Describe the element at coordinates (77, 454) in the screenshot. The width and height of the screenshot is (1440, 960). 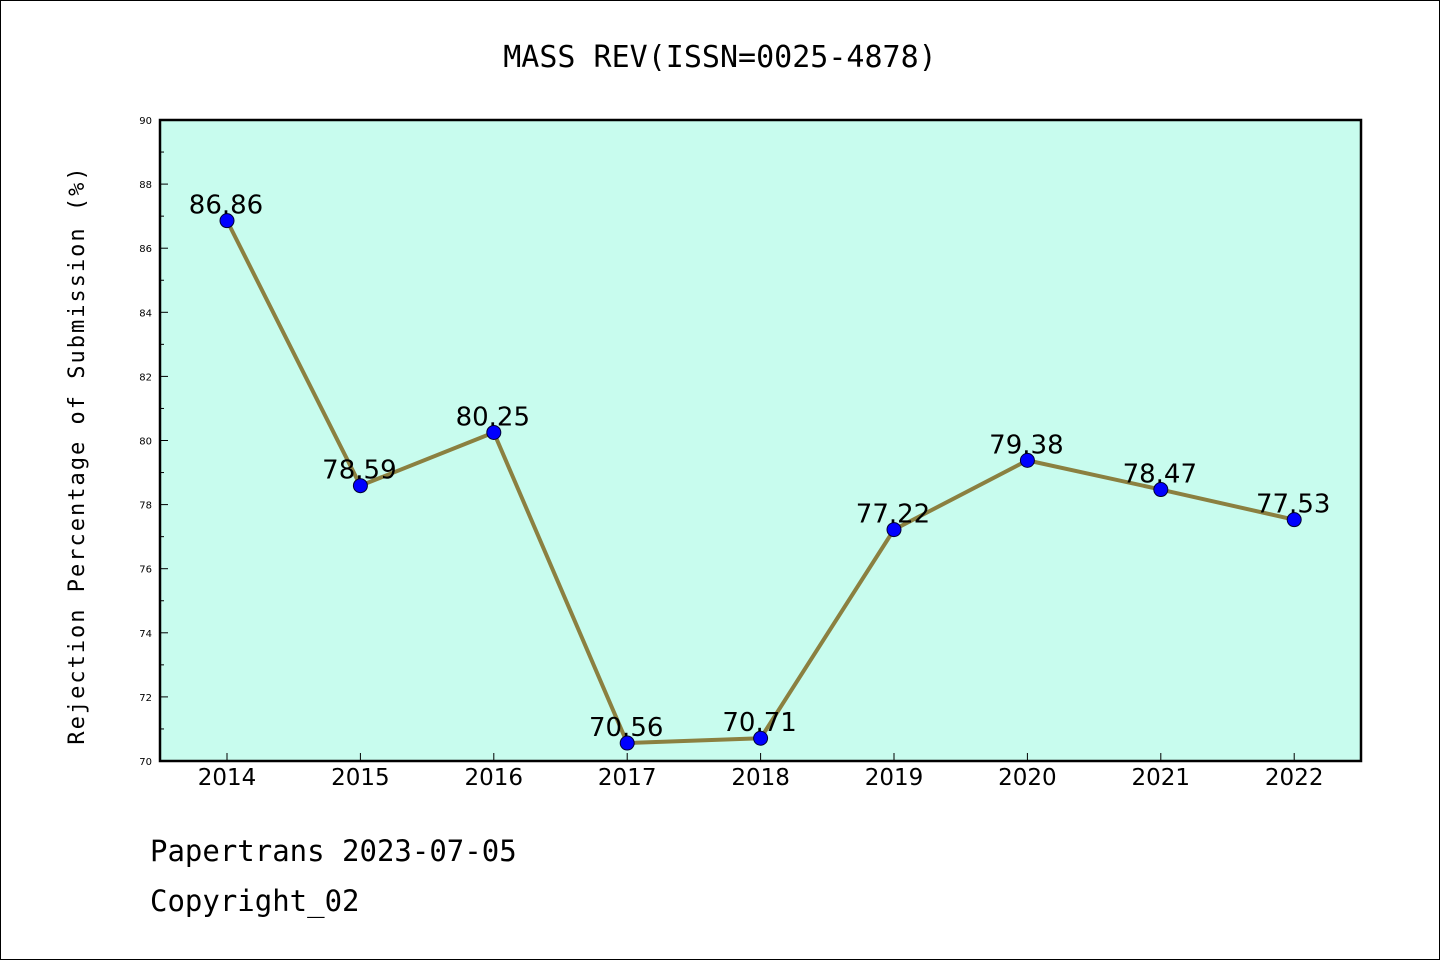
I see `y-axis-label: Rejection Percentage of Submission (%)` at that location.